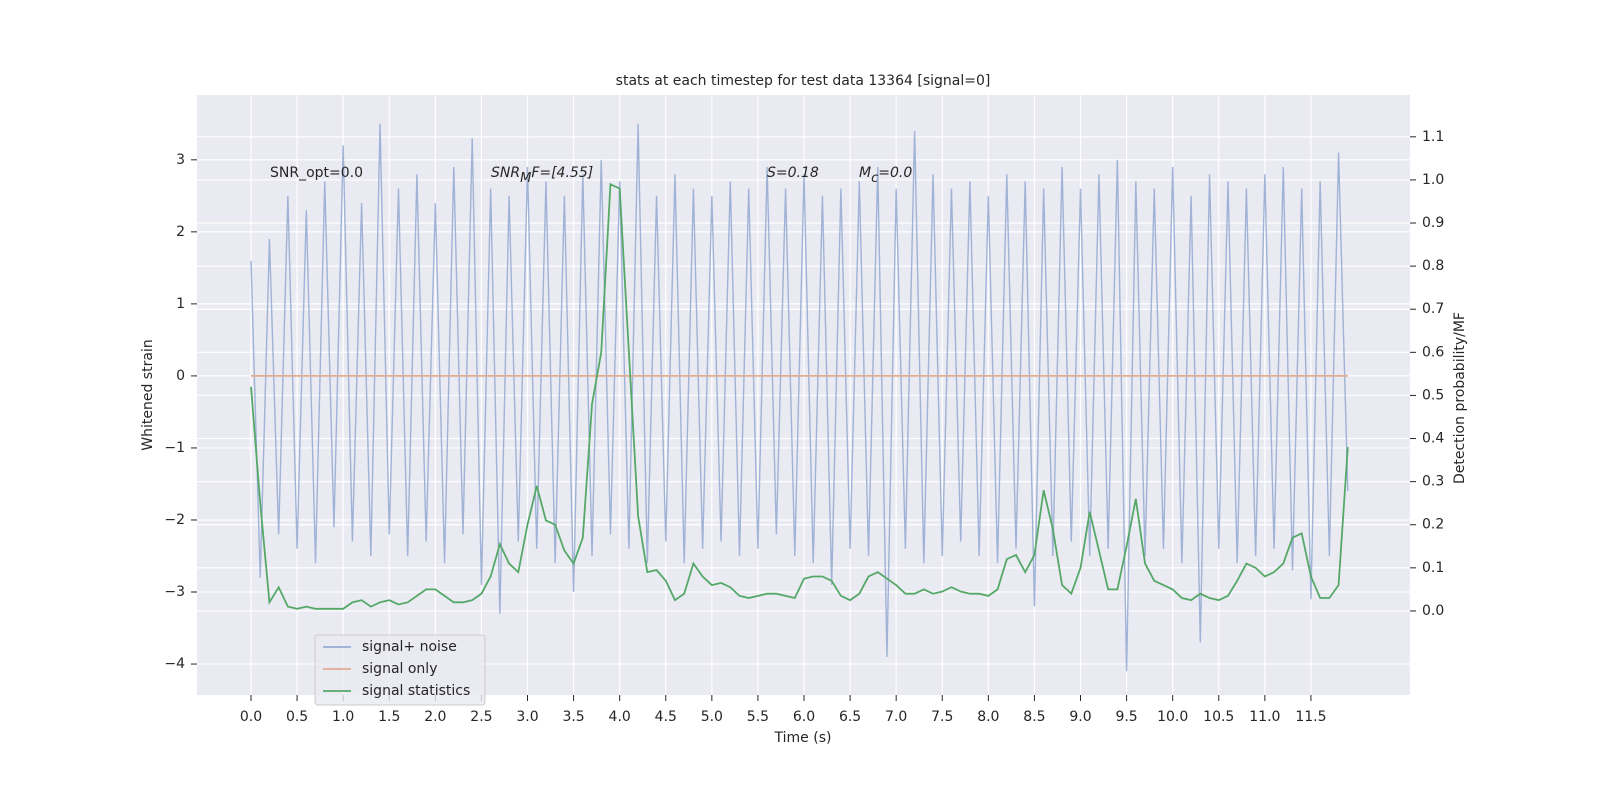 This screenshot has width=1600, height=804. I want to click on y-tick-label: −3, so click(174, 592).